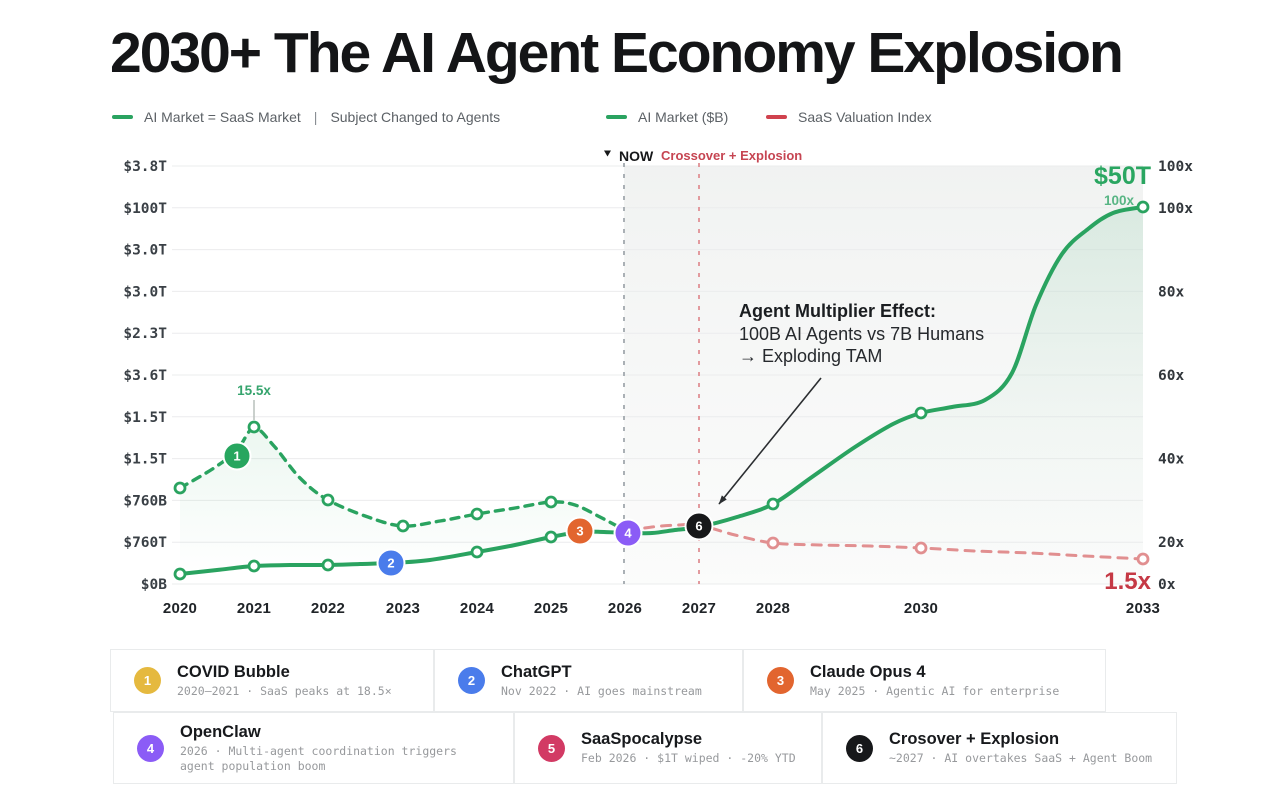 The height and width of the screenshot is (800, 1280). I want to click on series-area, so click(404, 500).